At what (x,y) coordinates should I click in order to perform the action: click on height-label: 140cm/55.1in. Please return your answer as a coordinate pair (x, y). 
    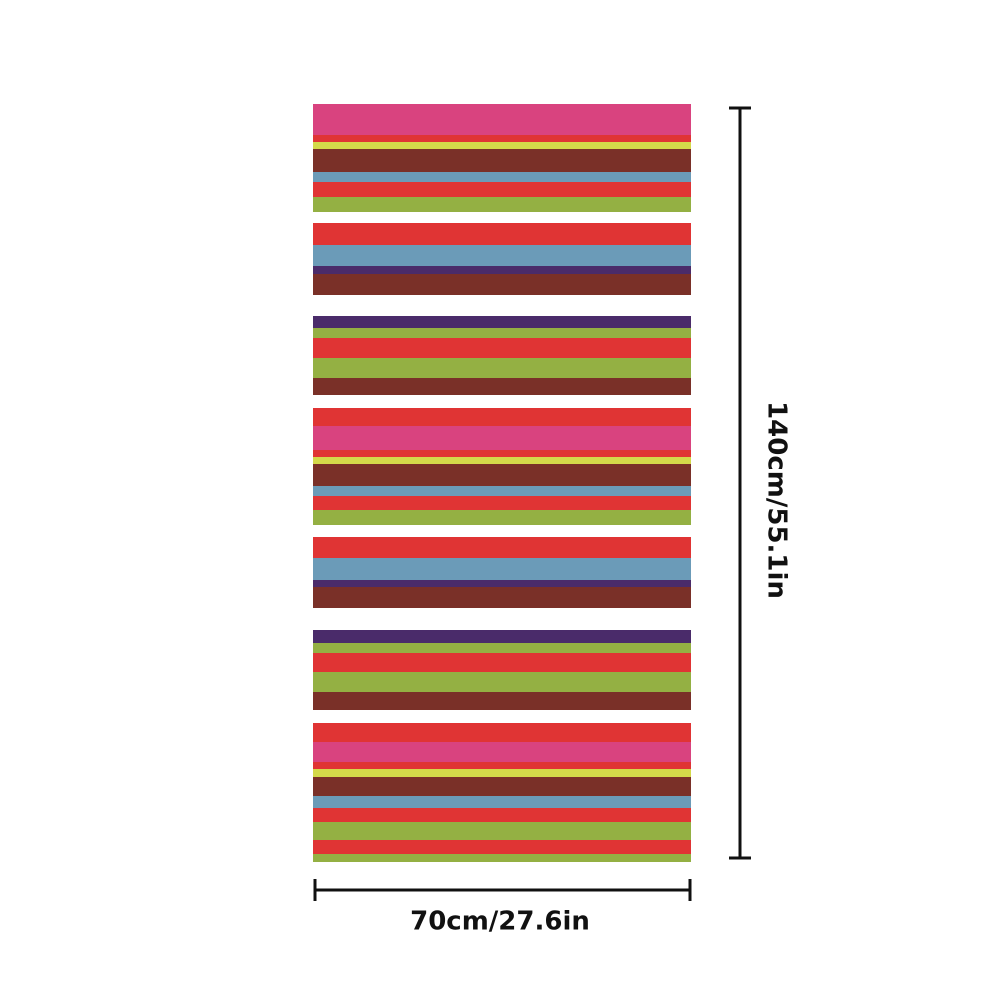
    Looking at the image, I should click on (777, 500).